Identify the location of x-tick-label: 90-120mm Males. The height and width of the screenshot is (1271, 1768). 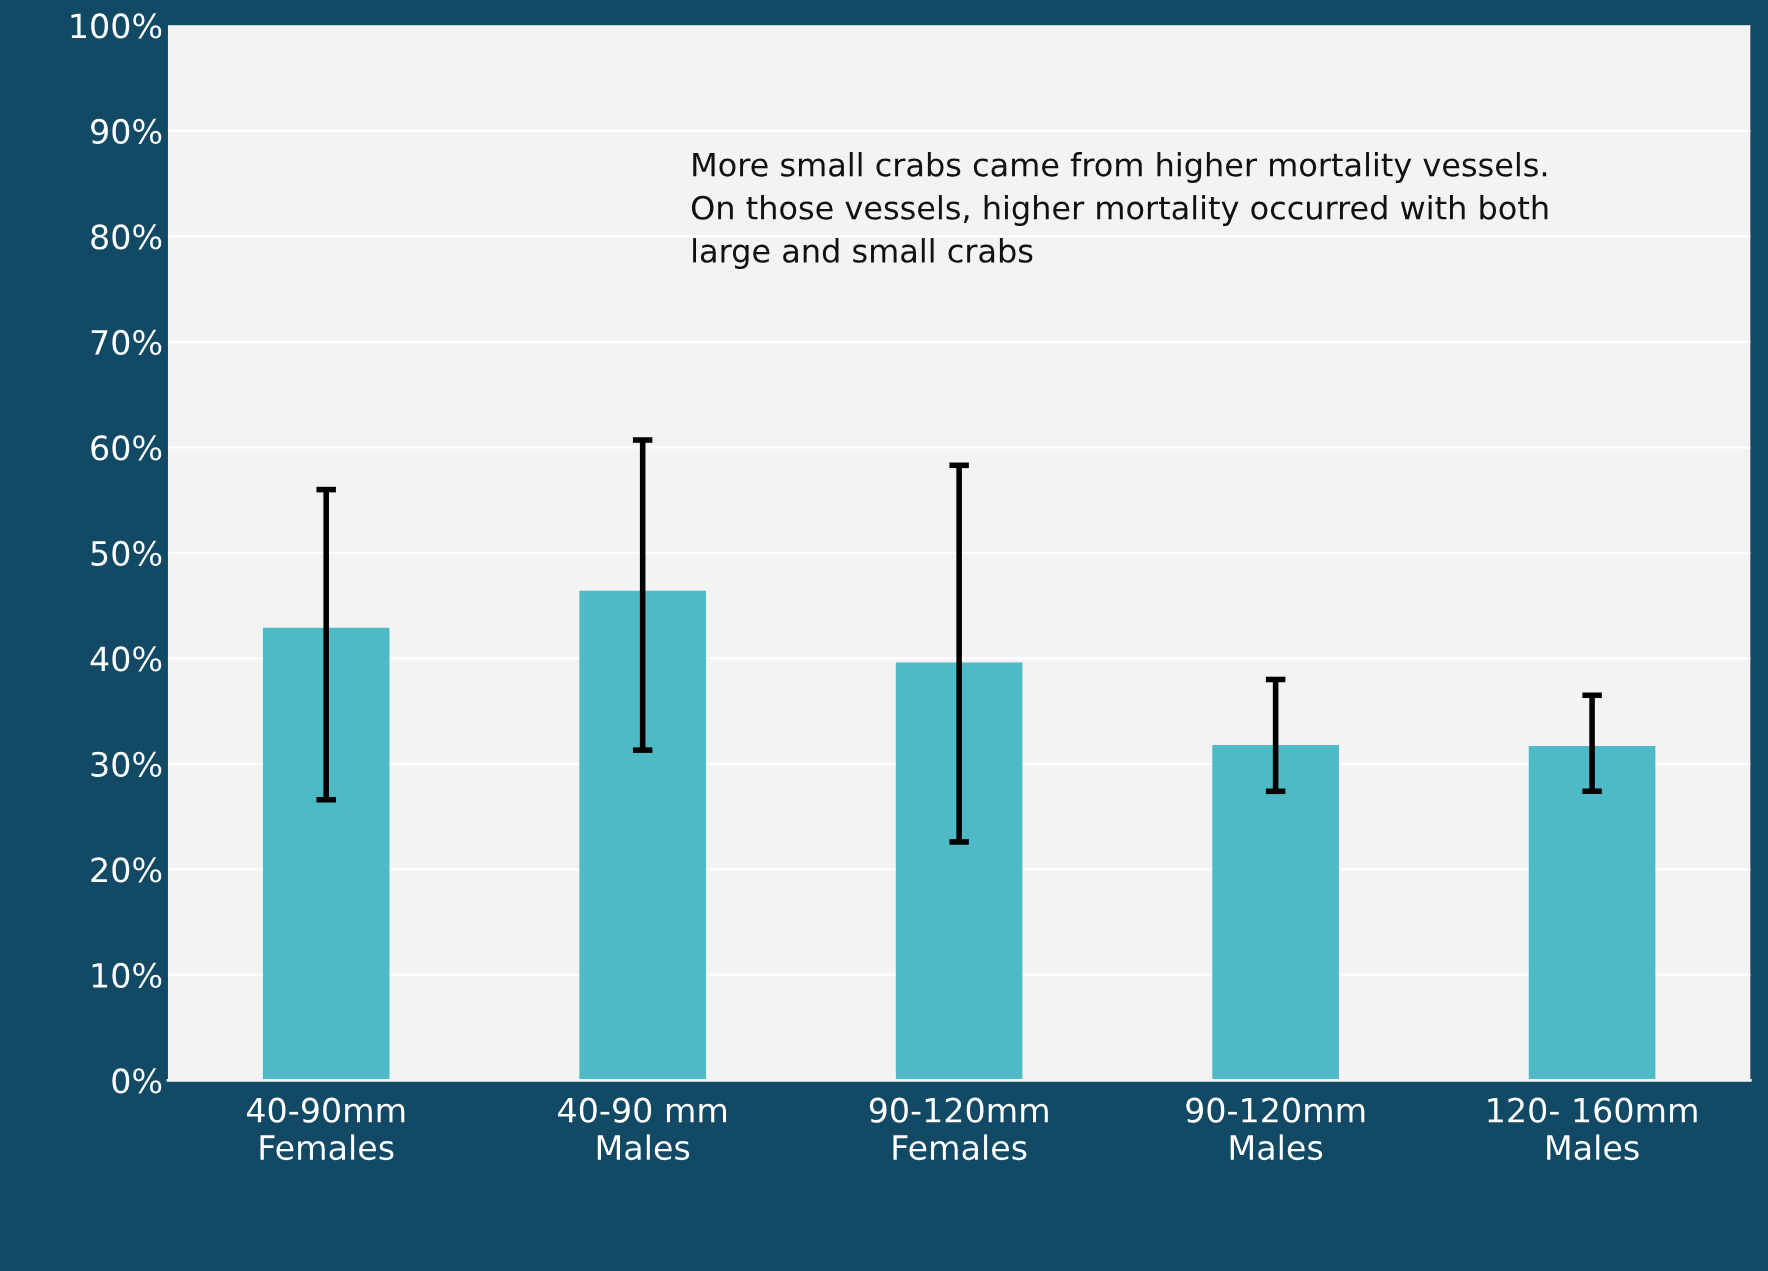
(1275, 1129).